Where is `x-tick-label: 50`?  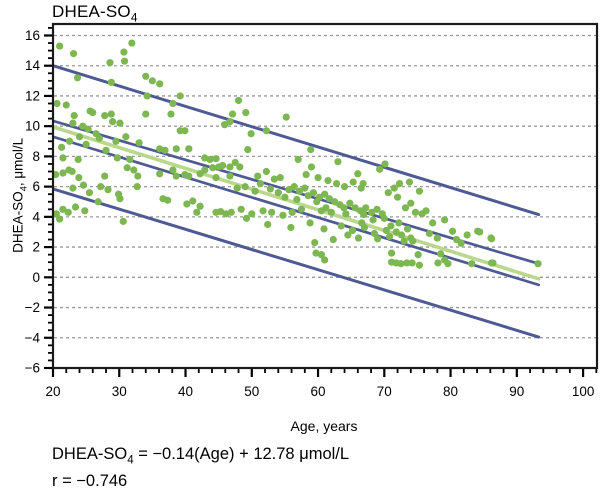
x-tick-label: 50 is located at coordinates (251, 391).